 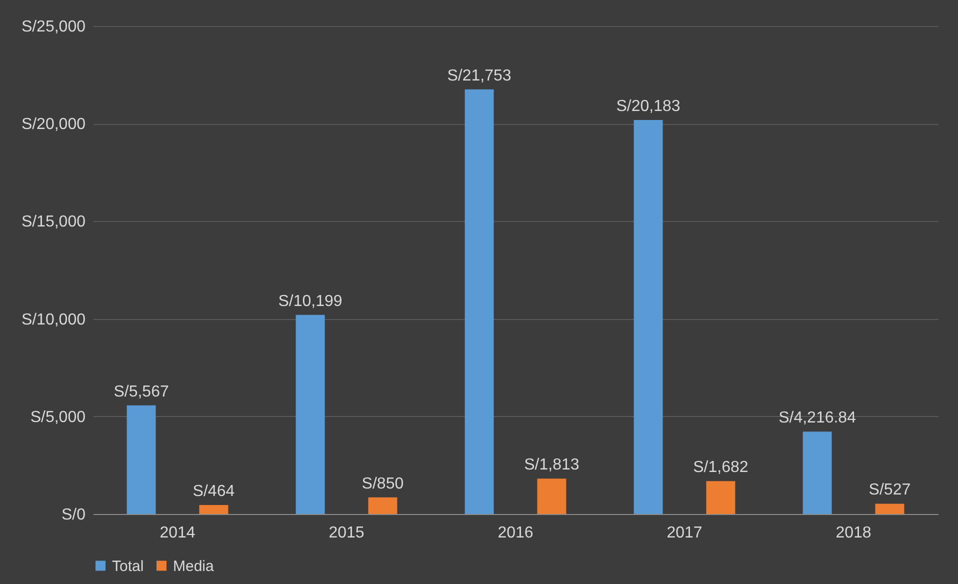 I want to click on x-tick-label: 2017, so click(x=684, y=533).